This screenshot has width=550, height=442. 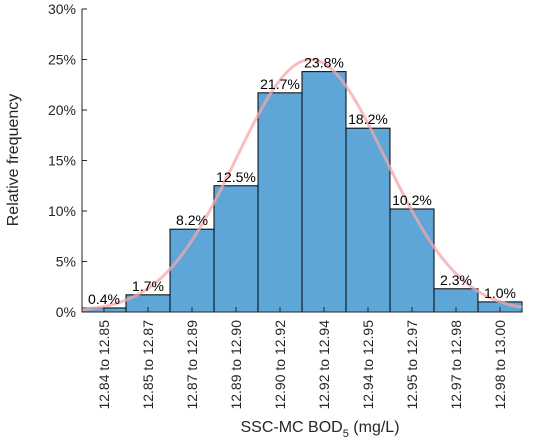 I want to click on bar-data-label: 18.2%, so click(x=368, y=119).